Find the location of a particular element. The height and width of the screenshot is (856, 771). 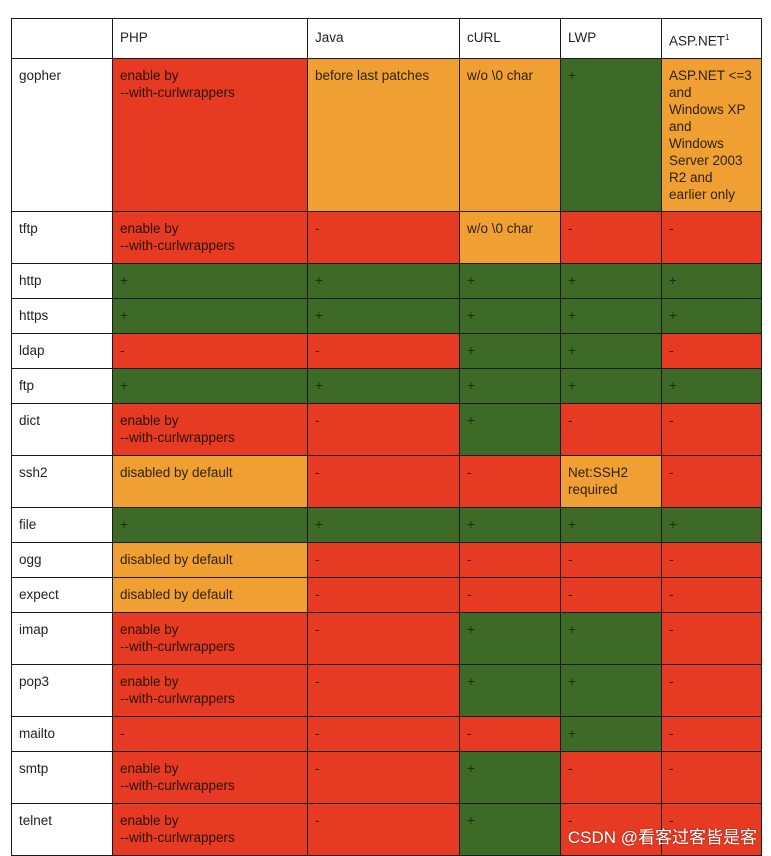

cell-gopher-java: before last patches is located at coordinates (383, 134).